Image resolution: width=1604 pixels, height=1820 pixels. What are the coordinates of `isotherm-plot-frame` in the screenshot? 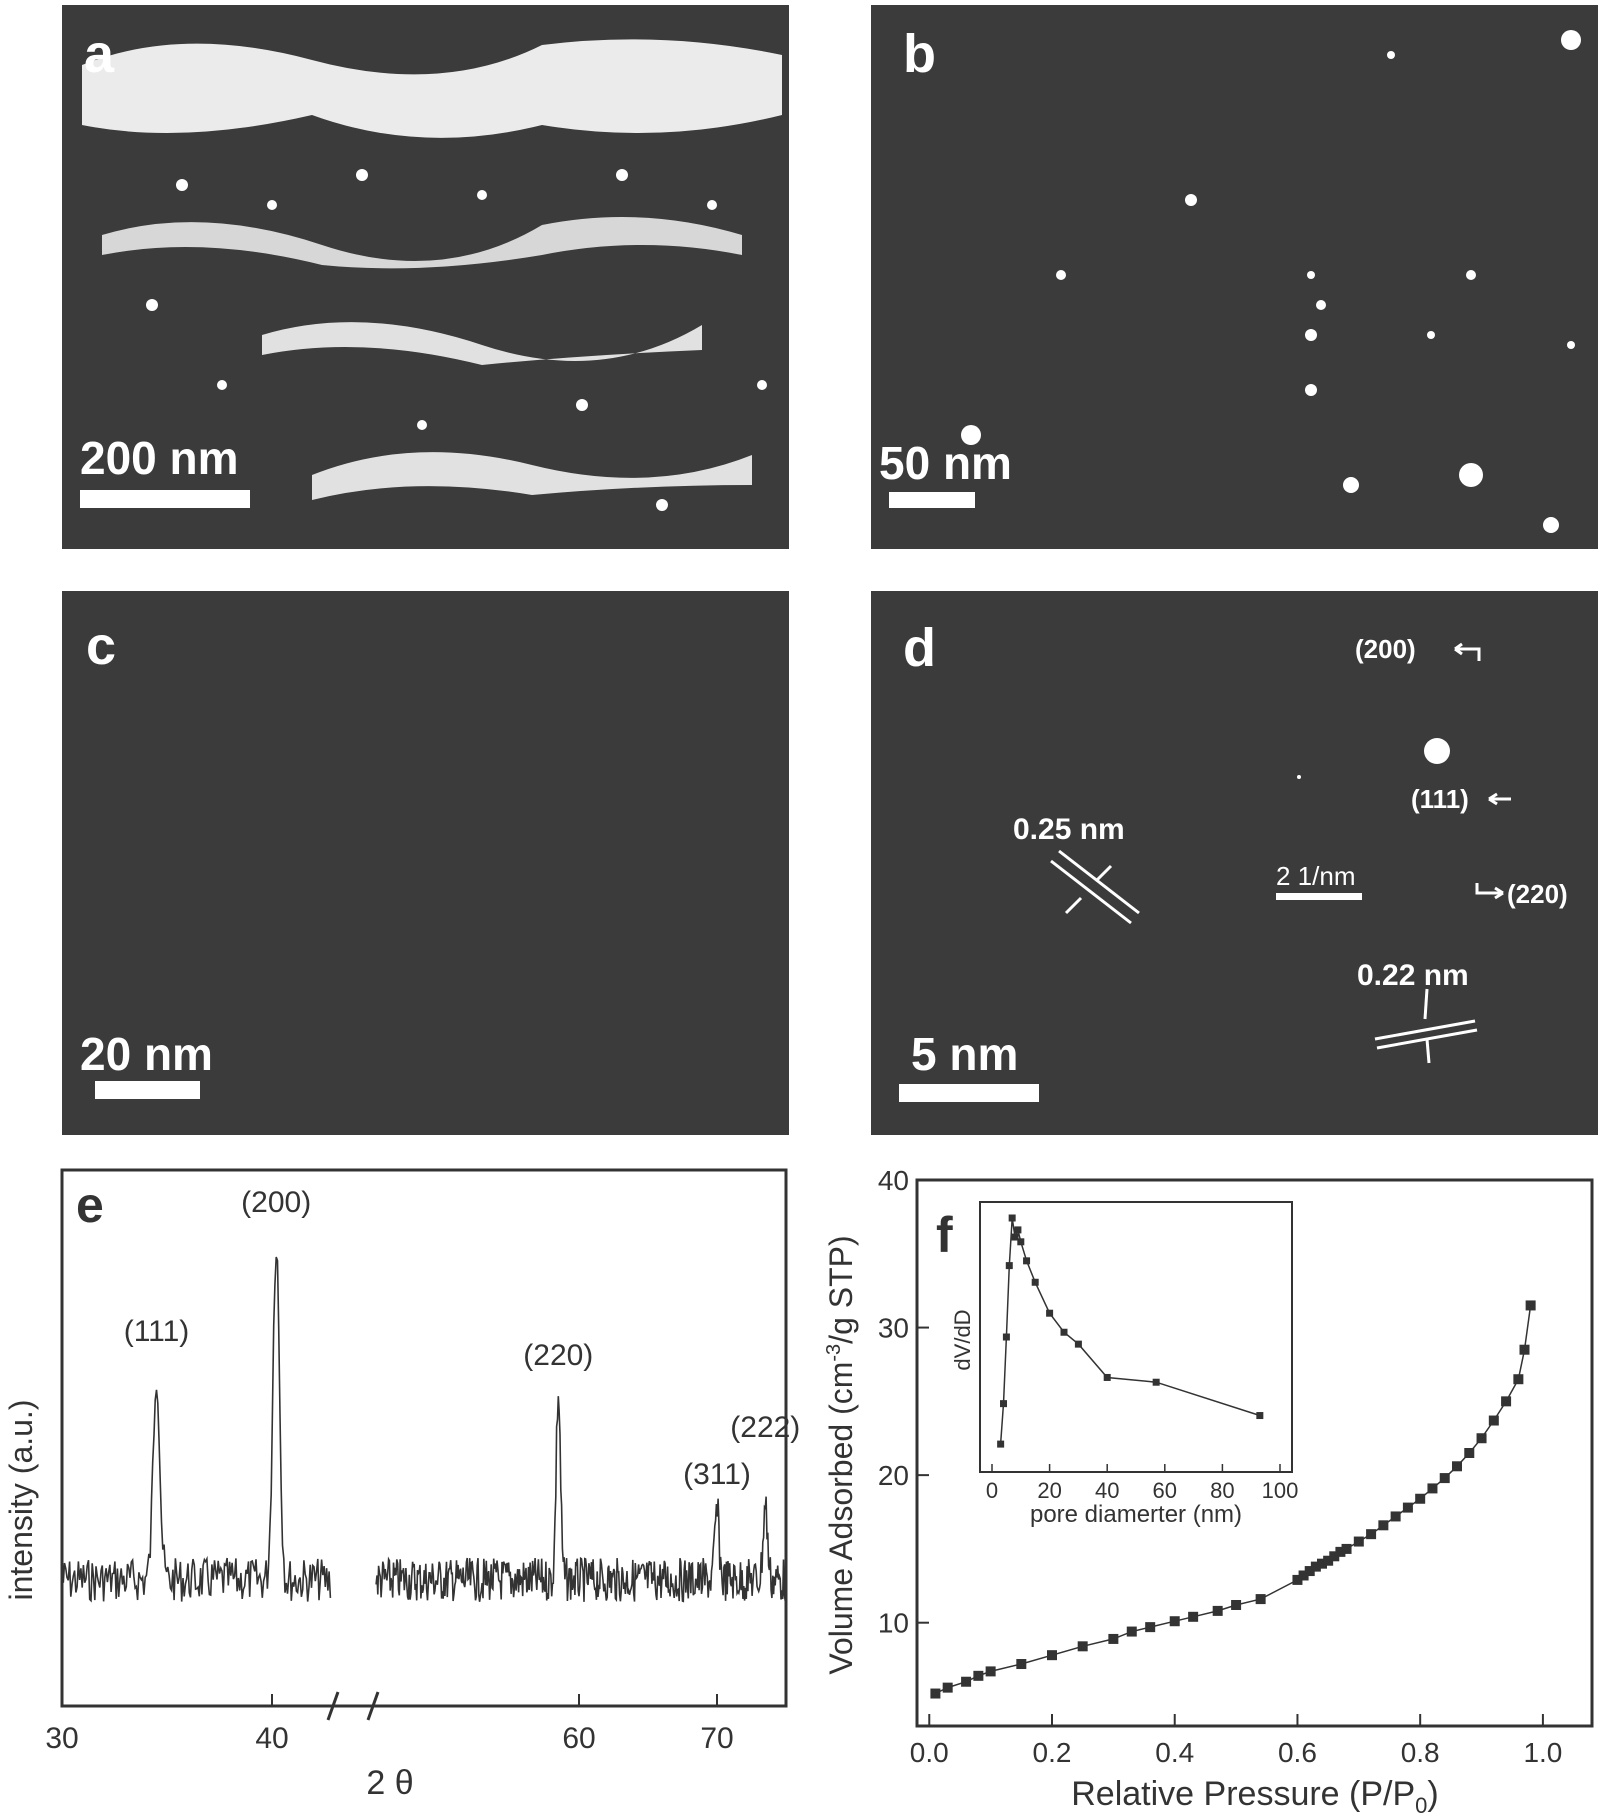 It's located at (1254, 1453).